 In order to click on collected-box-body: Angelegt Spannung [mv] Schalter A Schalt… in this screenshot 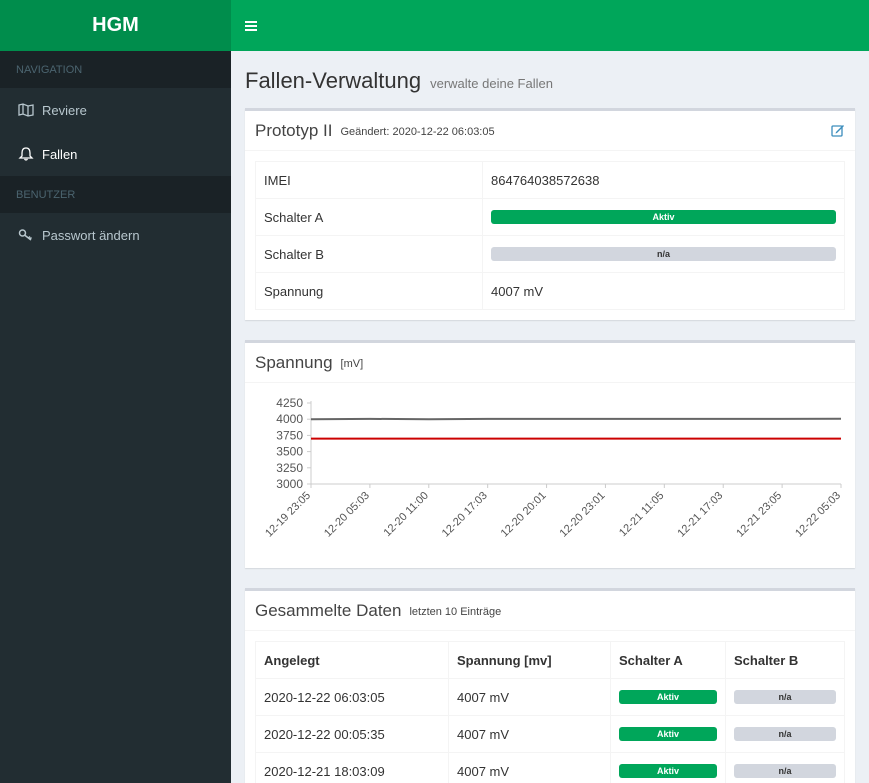, I will do `click(550, 707)`.